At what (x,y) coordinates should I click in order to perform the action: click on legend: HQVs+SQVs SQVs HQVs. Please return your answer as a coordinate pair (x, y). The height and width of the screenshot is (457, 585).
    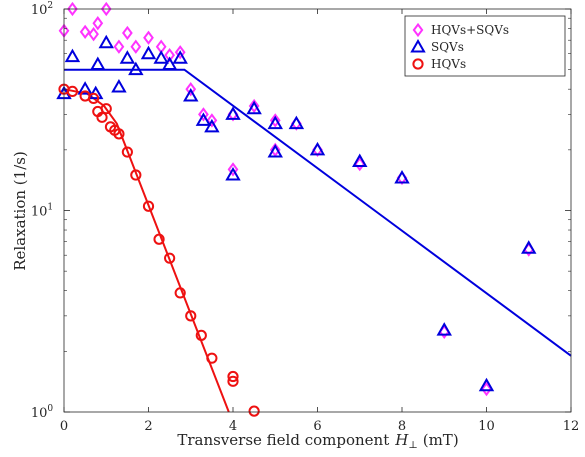
    Looking at the image, I should click on (485, 46).